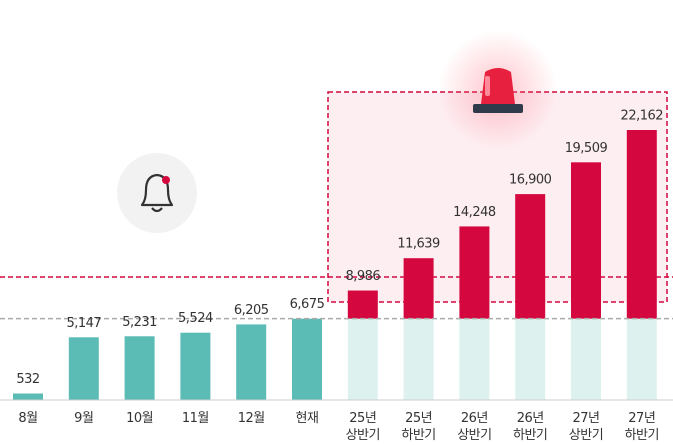  Describe the element at coordinates (27, 379) in the screenshot. I see `value-label: 532` at that location.